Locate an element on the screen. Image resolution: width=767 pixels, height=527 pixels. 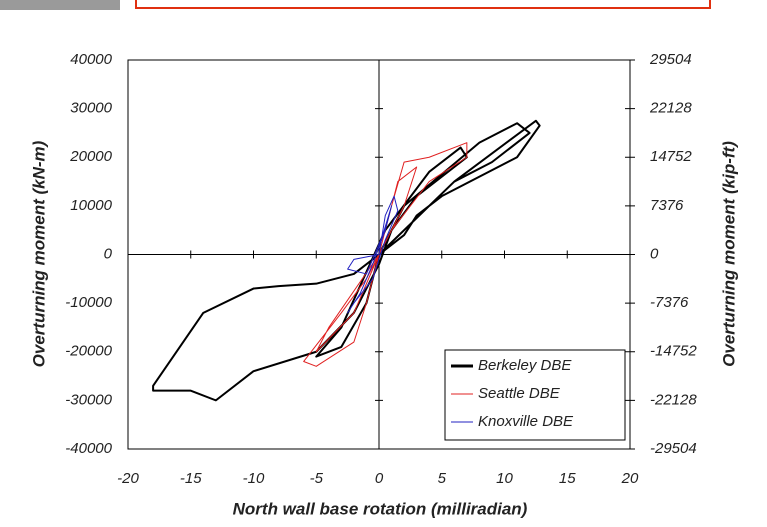
y2-tick-label: -22128 is located at coordinates (673, 399).